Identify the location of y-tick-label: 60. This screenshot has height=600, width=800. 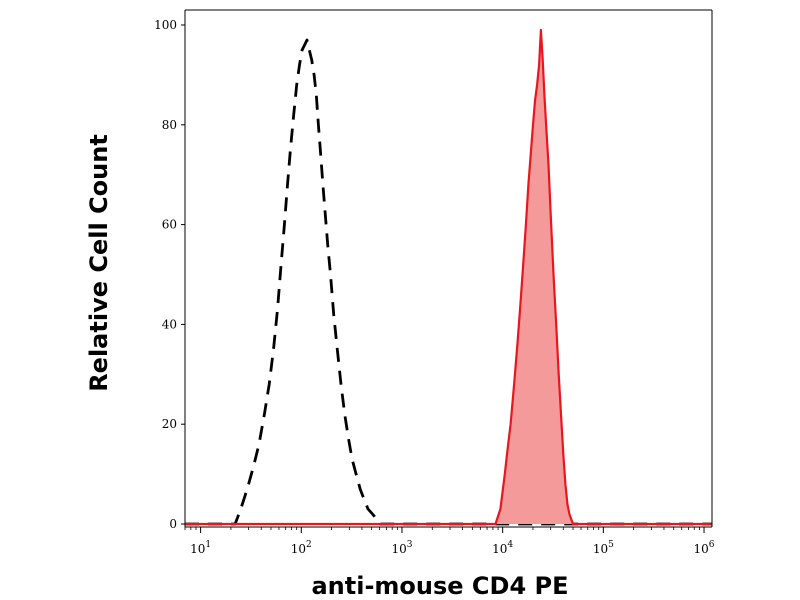
(169, 225).